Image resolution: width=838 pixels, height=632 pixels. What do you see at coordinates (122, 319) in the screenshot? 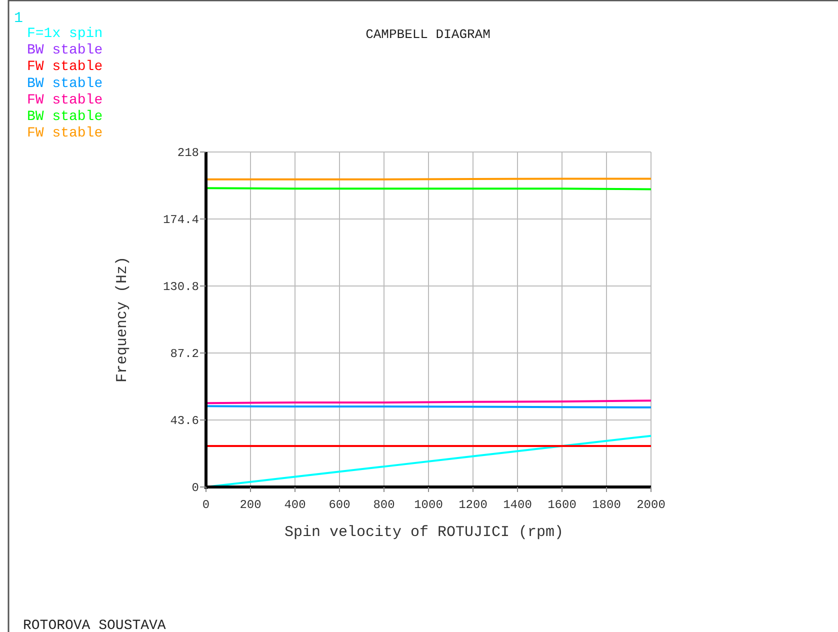
I see `y-axis-title: Frequency (Hz)` at bounding box center [122, 319].